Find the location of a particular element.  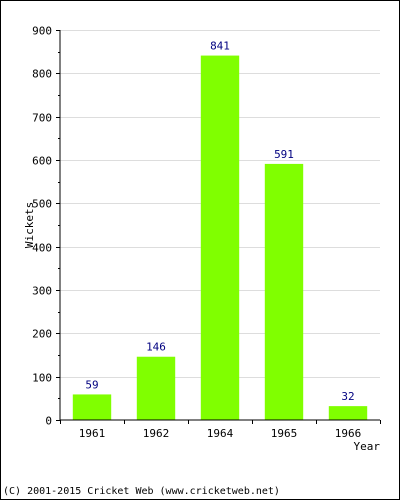

bar-value-label: 841 is located at coordinates (220, 46).